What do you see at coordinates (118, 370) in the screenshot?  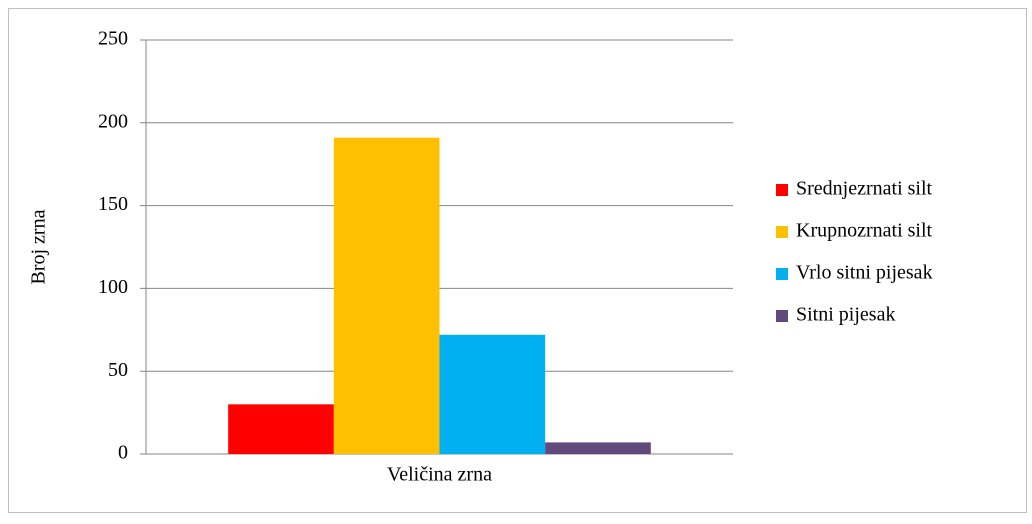 I see `y-tick-label: 50` at bounding box center [118, 370].